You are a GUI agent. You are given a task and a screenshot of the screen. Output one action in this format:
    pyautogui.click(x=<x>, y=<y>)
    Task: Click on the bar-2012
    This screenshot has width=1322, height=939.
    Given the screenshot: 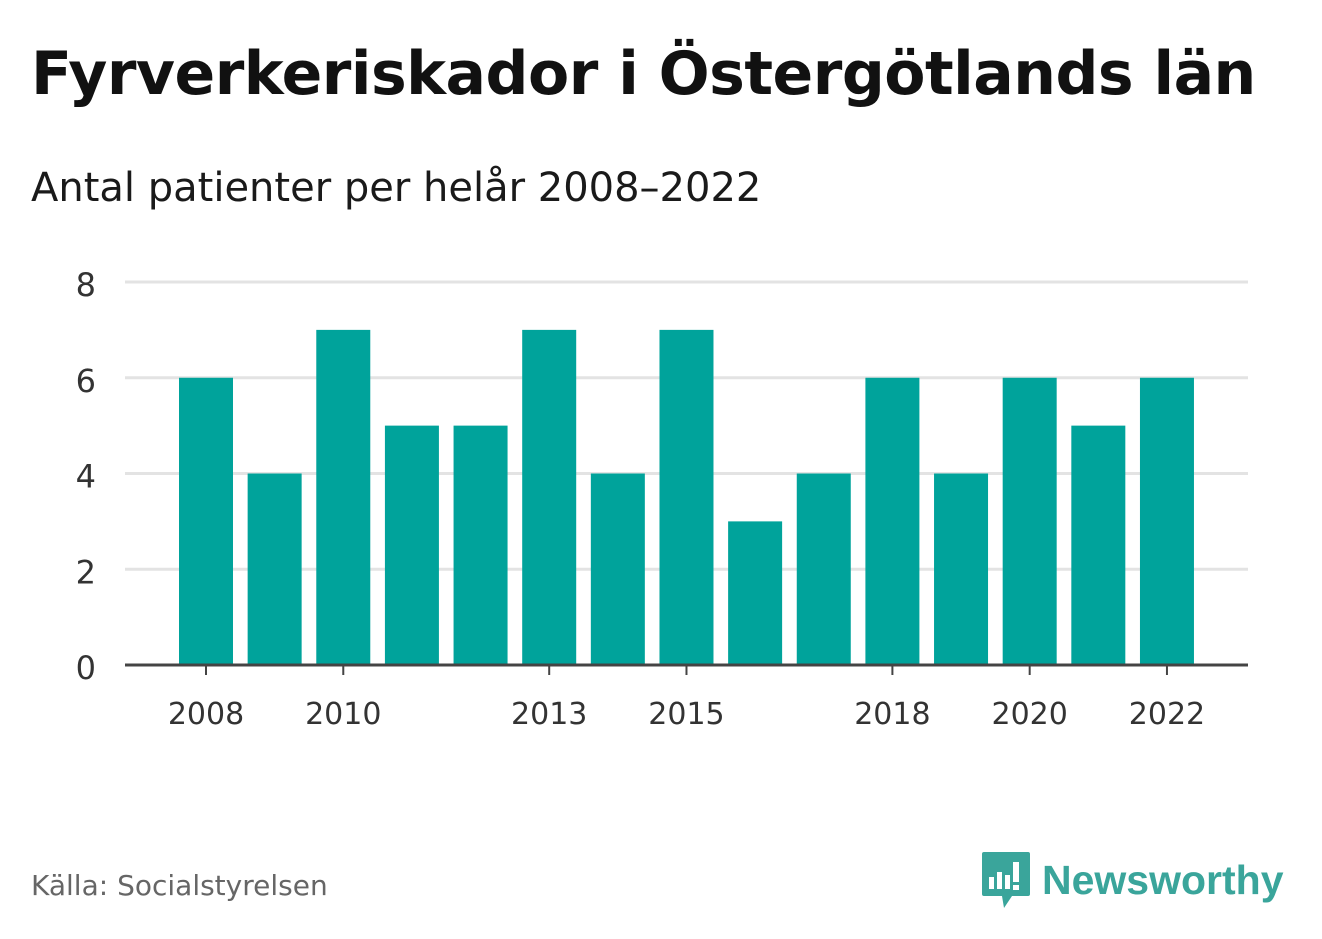 What is the action you would take?
    pyautogui.click(x=480, y=545)
    